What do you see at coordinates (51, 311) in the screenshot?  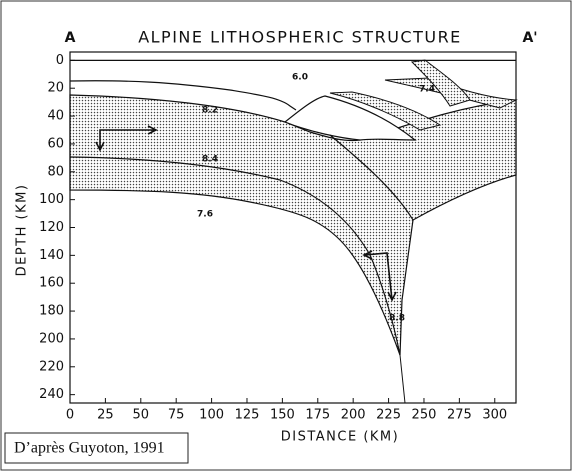 I see `y-tick-label: 180` at bounding box center [51, 311].